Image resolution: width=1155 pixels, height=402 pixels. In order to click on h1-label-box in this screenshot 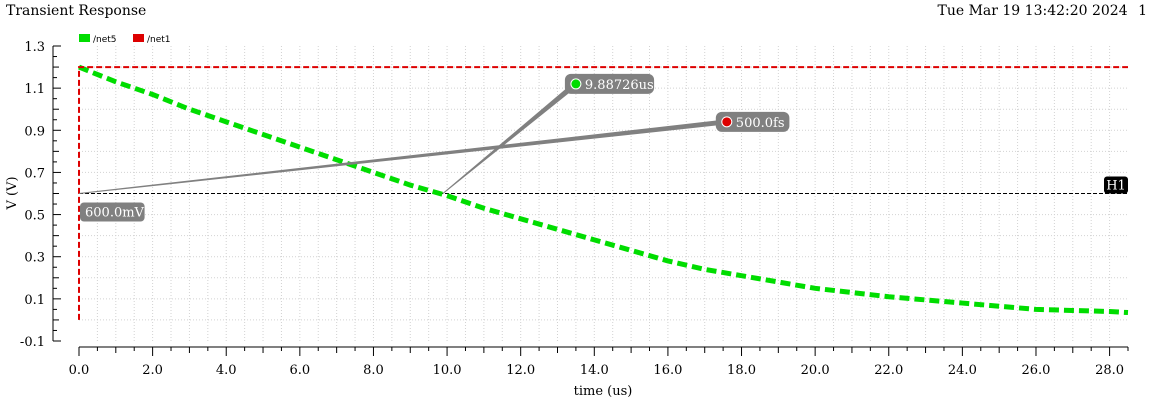, I will do `click(1116, 185)`.